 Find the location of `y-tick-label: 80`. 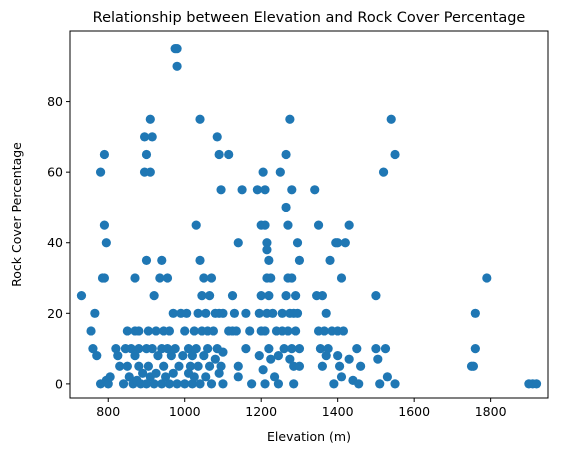

y-tick-label: 80 is located at coordinates (55, 101).